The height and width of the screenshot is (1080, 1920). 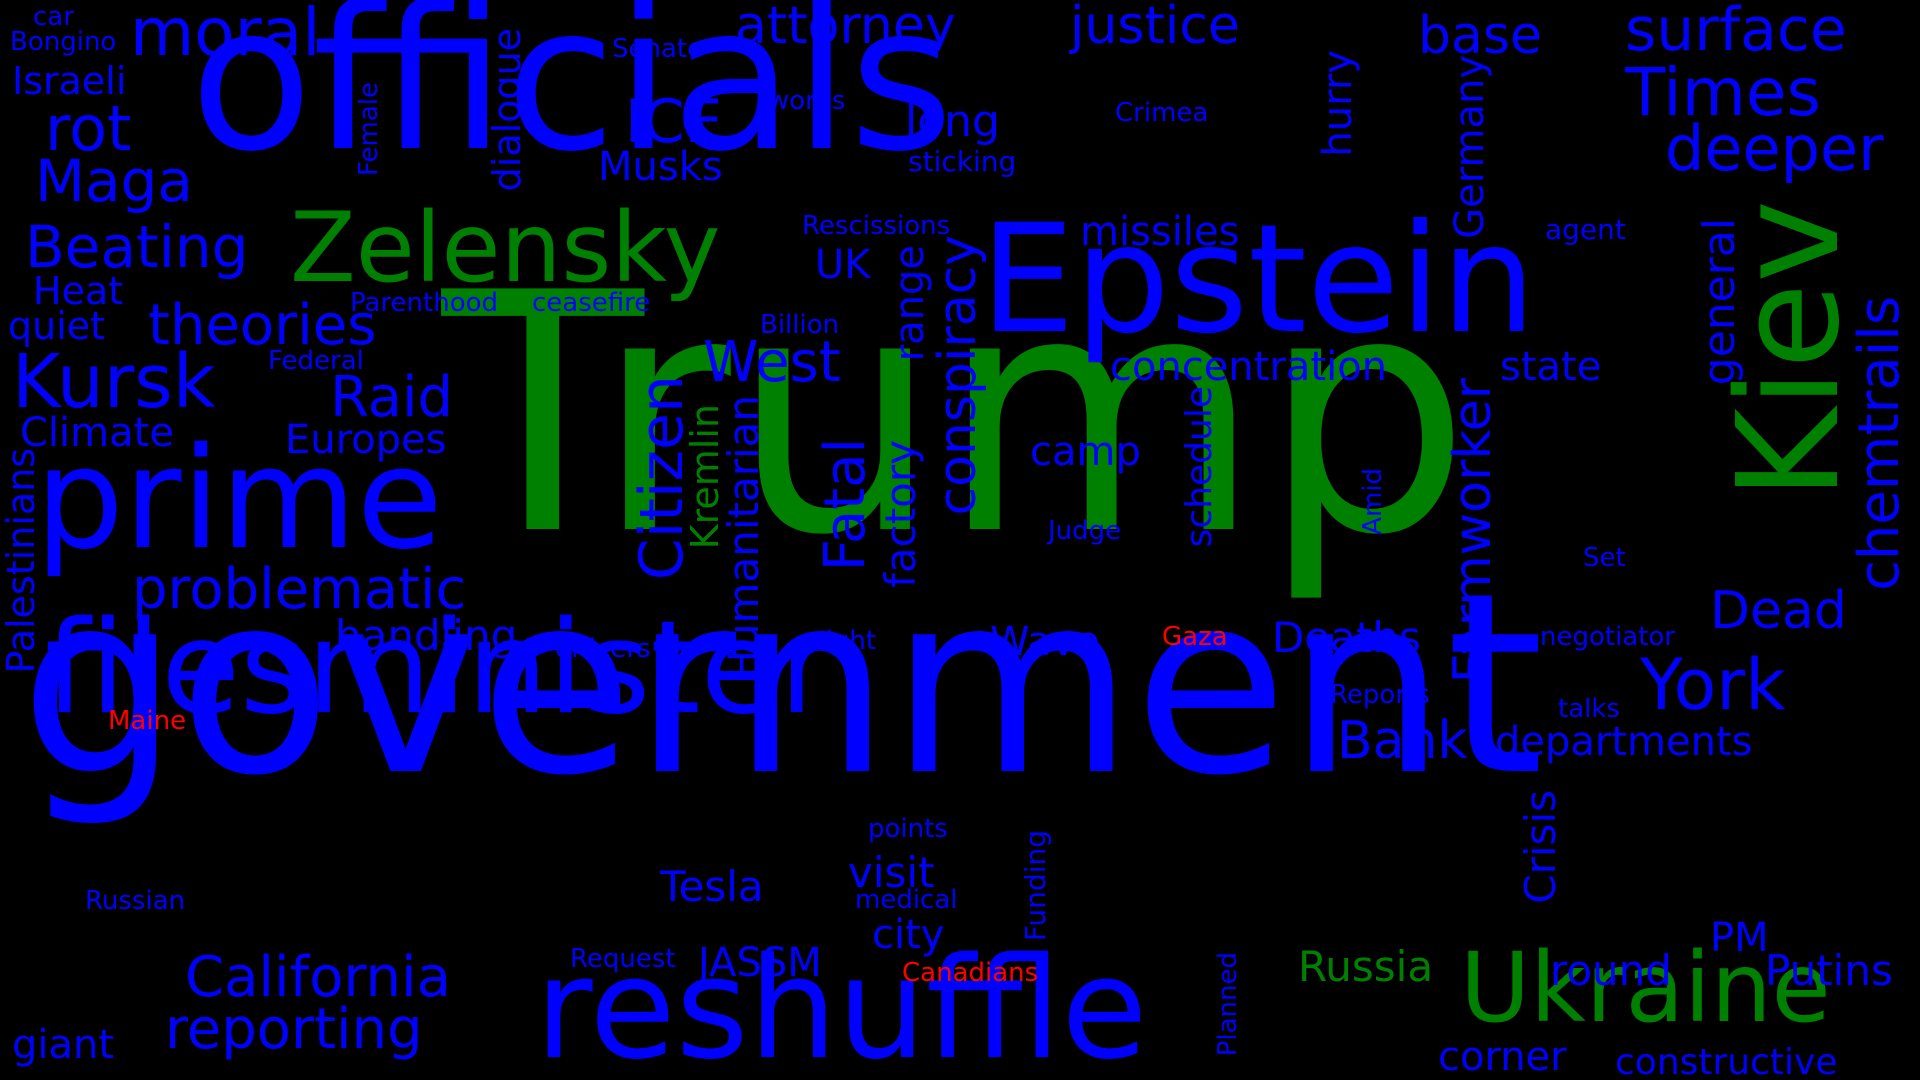 I want to click on word: surface, so click(x=1736, y=32).